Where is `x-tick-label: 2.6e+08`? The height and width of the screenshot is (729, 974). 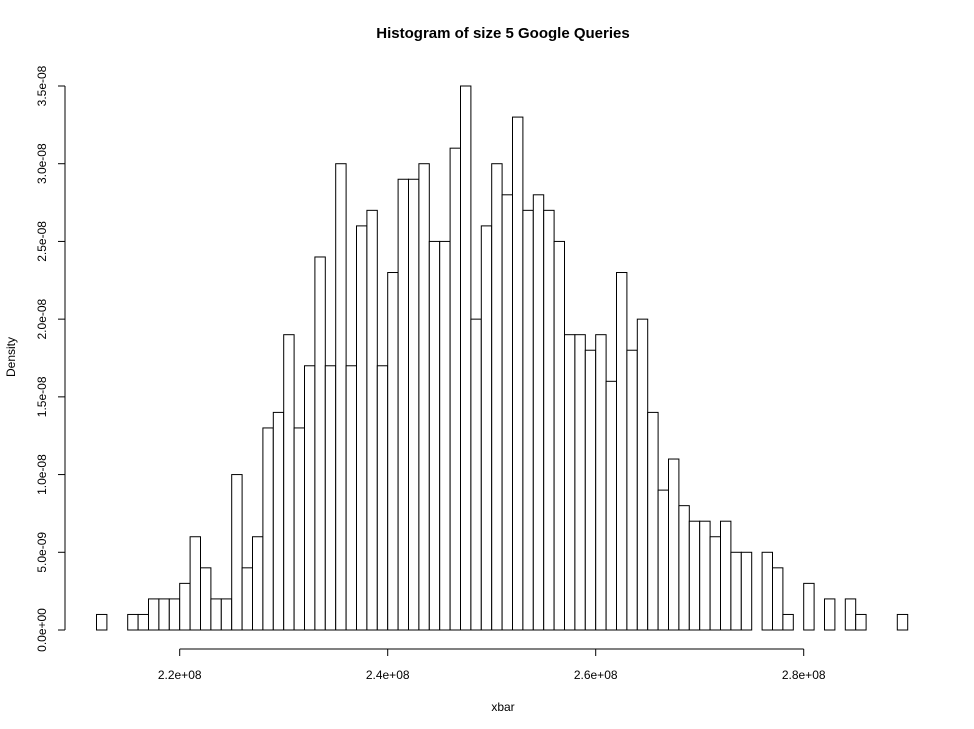
x-tick-label: 2.6e+08 is located at coordinates (596, 675).